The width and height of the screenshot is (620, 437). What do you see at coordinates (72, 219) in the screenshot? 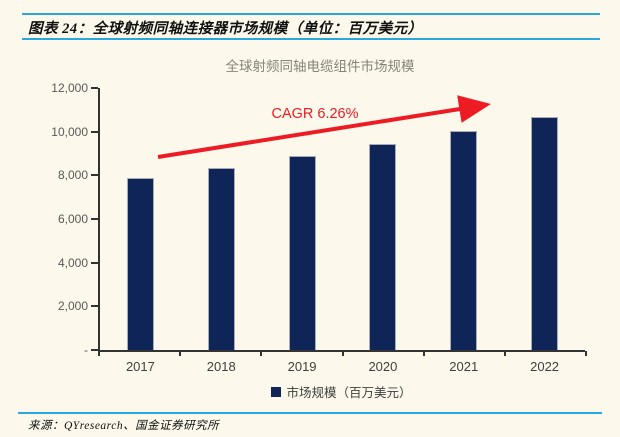
I see `y-tick-label: 6,000` at bounding box center [72, 219].